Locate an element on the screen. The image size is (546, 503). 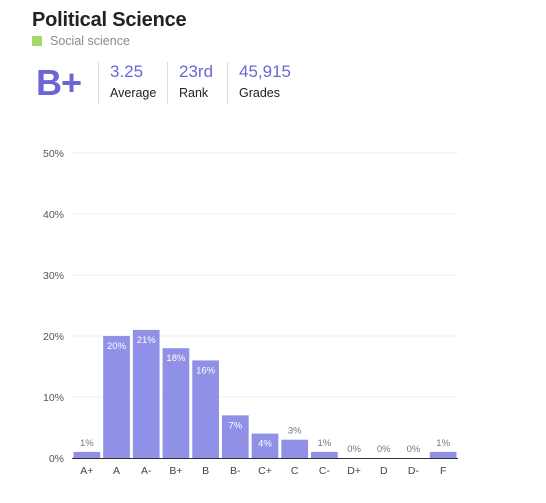
stat-average-value: 3.25 is located at coordinates (127, 71).